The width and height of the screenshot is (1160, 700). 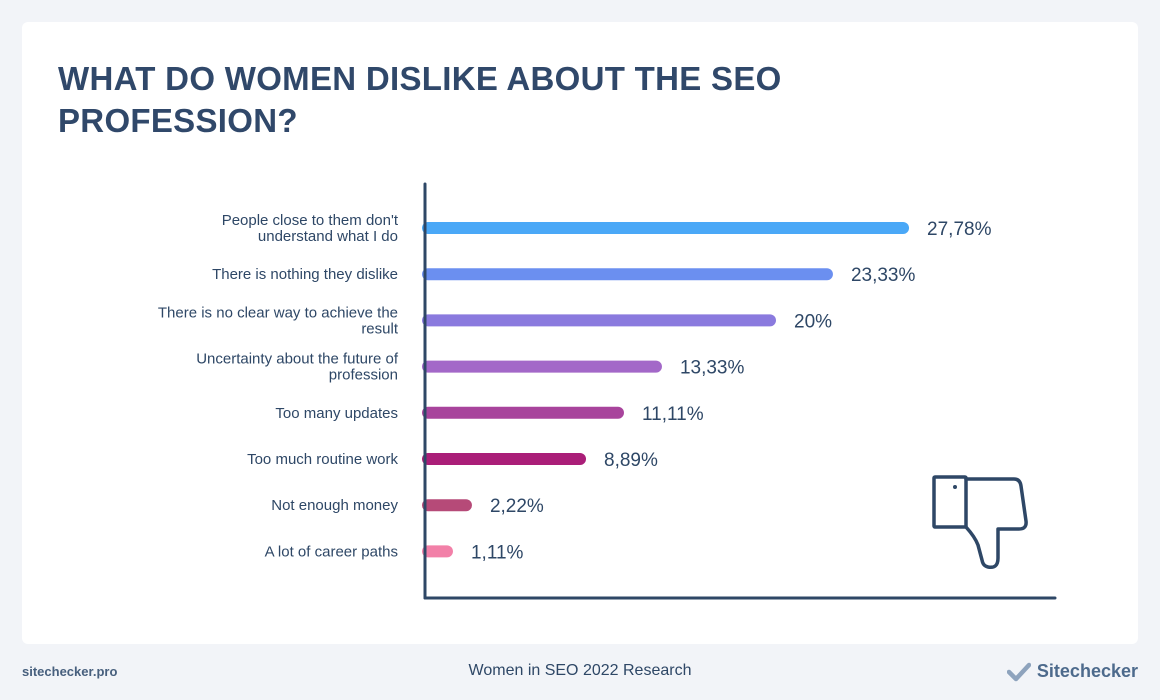 I want to click on footer-site-link: sitechecker.pro, so click(x=70, y=671).